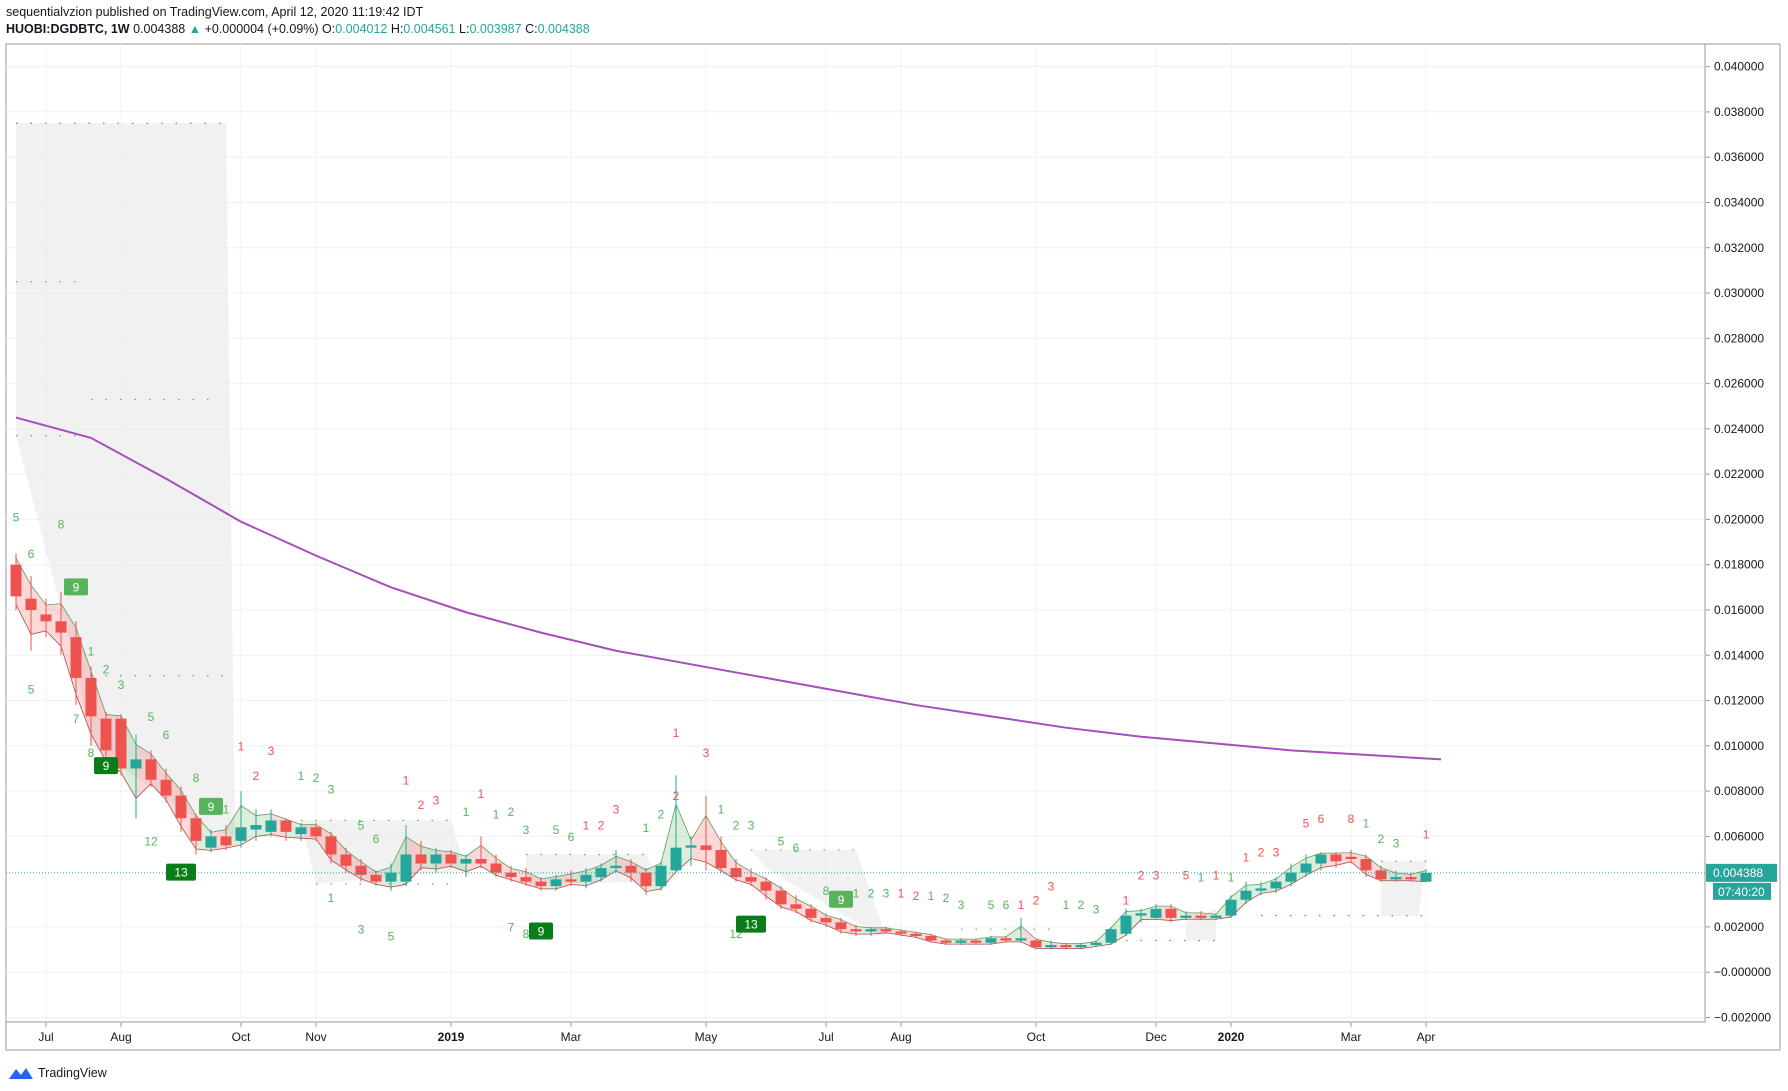 Image resolution: width=1788 pixels, height=1091 pixels. What do you see at coordinates (946, 898) in the screenshot?
I see `setup-count-label: 2` at bounding box center [946, 898].